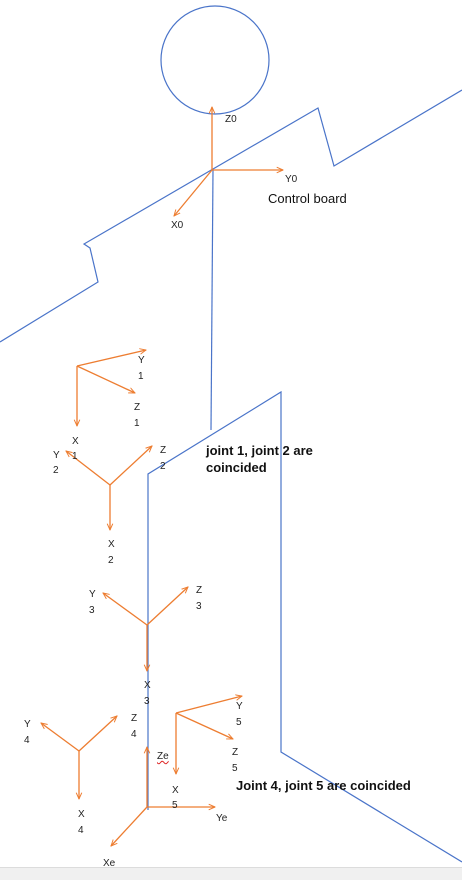 This screenshot has height=880, width=462. What do you see at coordinates (81, 830) in the screenshot?
I see `x4-axis-index: 4` at bounding box center [81, 830].